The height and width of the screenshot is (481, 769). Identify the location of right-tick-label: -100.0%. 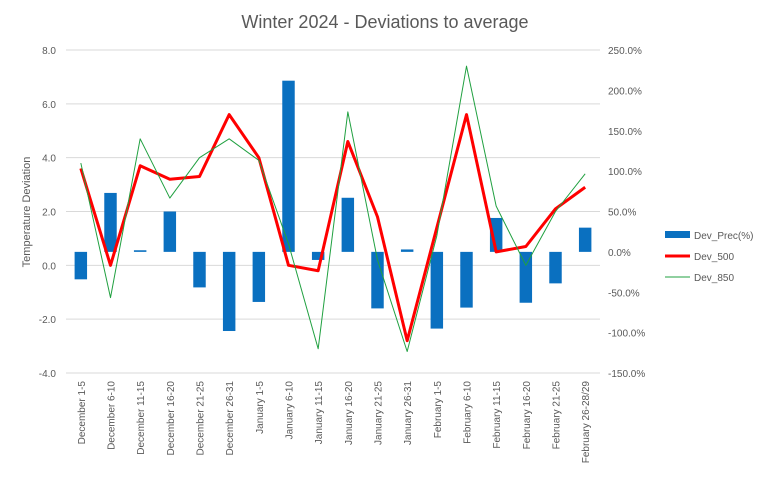
(626, 334).